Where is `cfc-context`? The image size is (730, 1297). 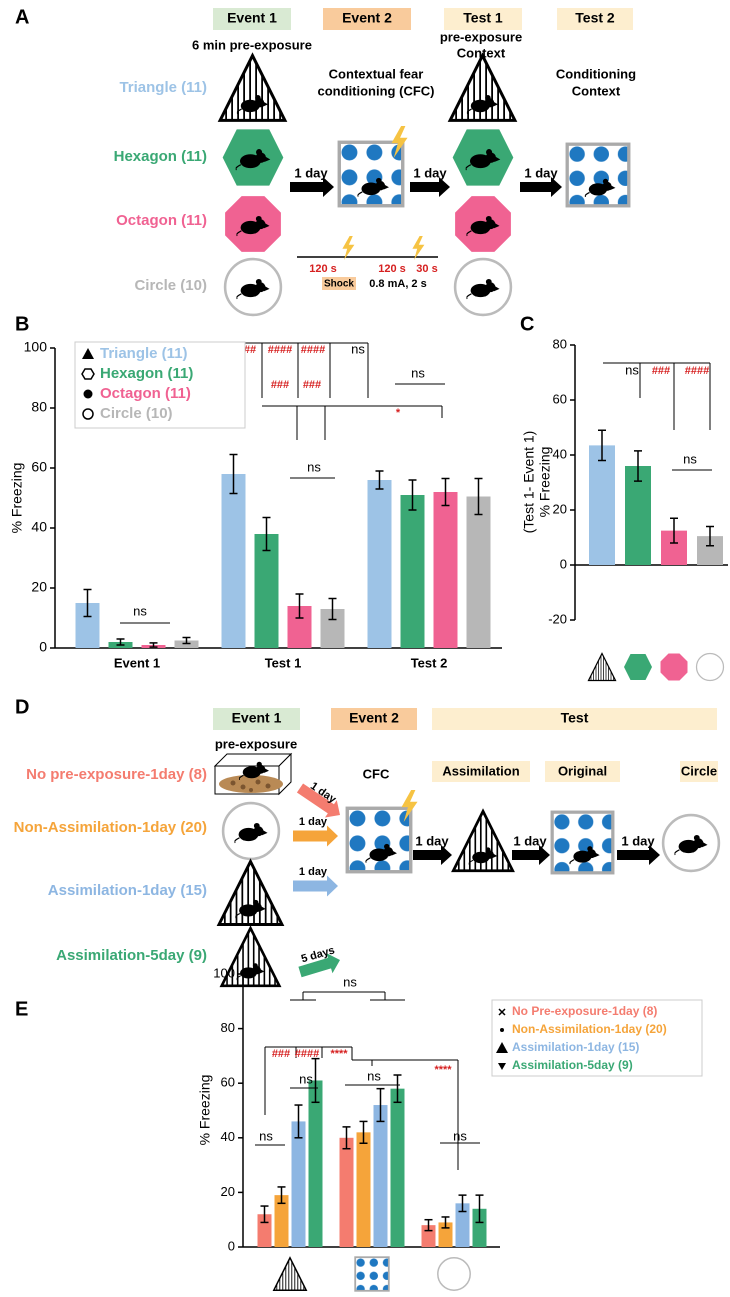 cfc-context is located at coordinates (378, 839).